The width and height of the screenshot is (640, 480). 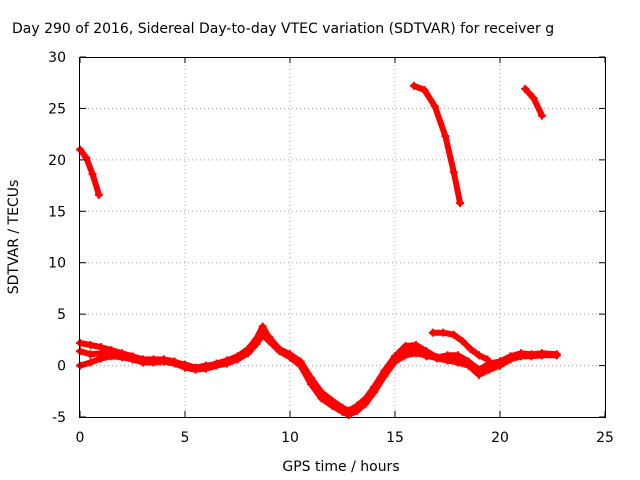 What do you see at coordinates (61, 367) in the screenshot?
I see `y-tick-label: 0` at bounding box center [61, 367].